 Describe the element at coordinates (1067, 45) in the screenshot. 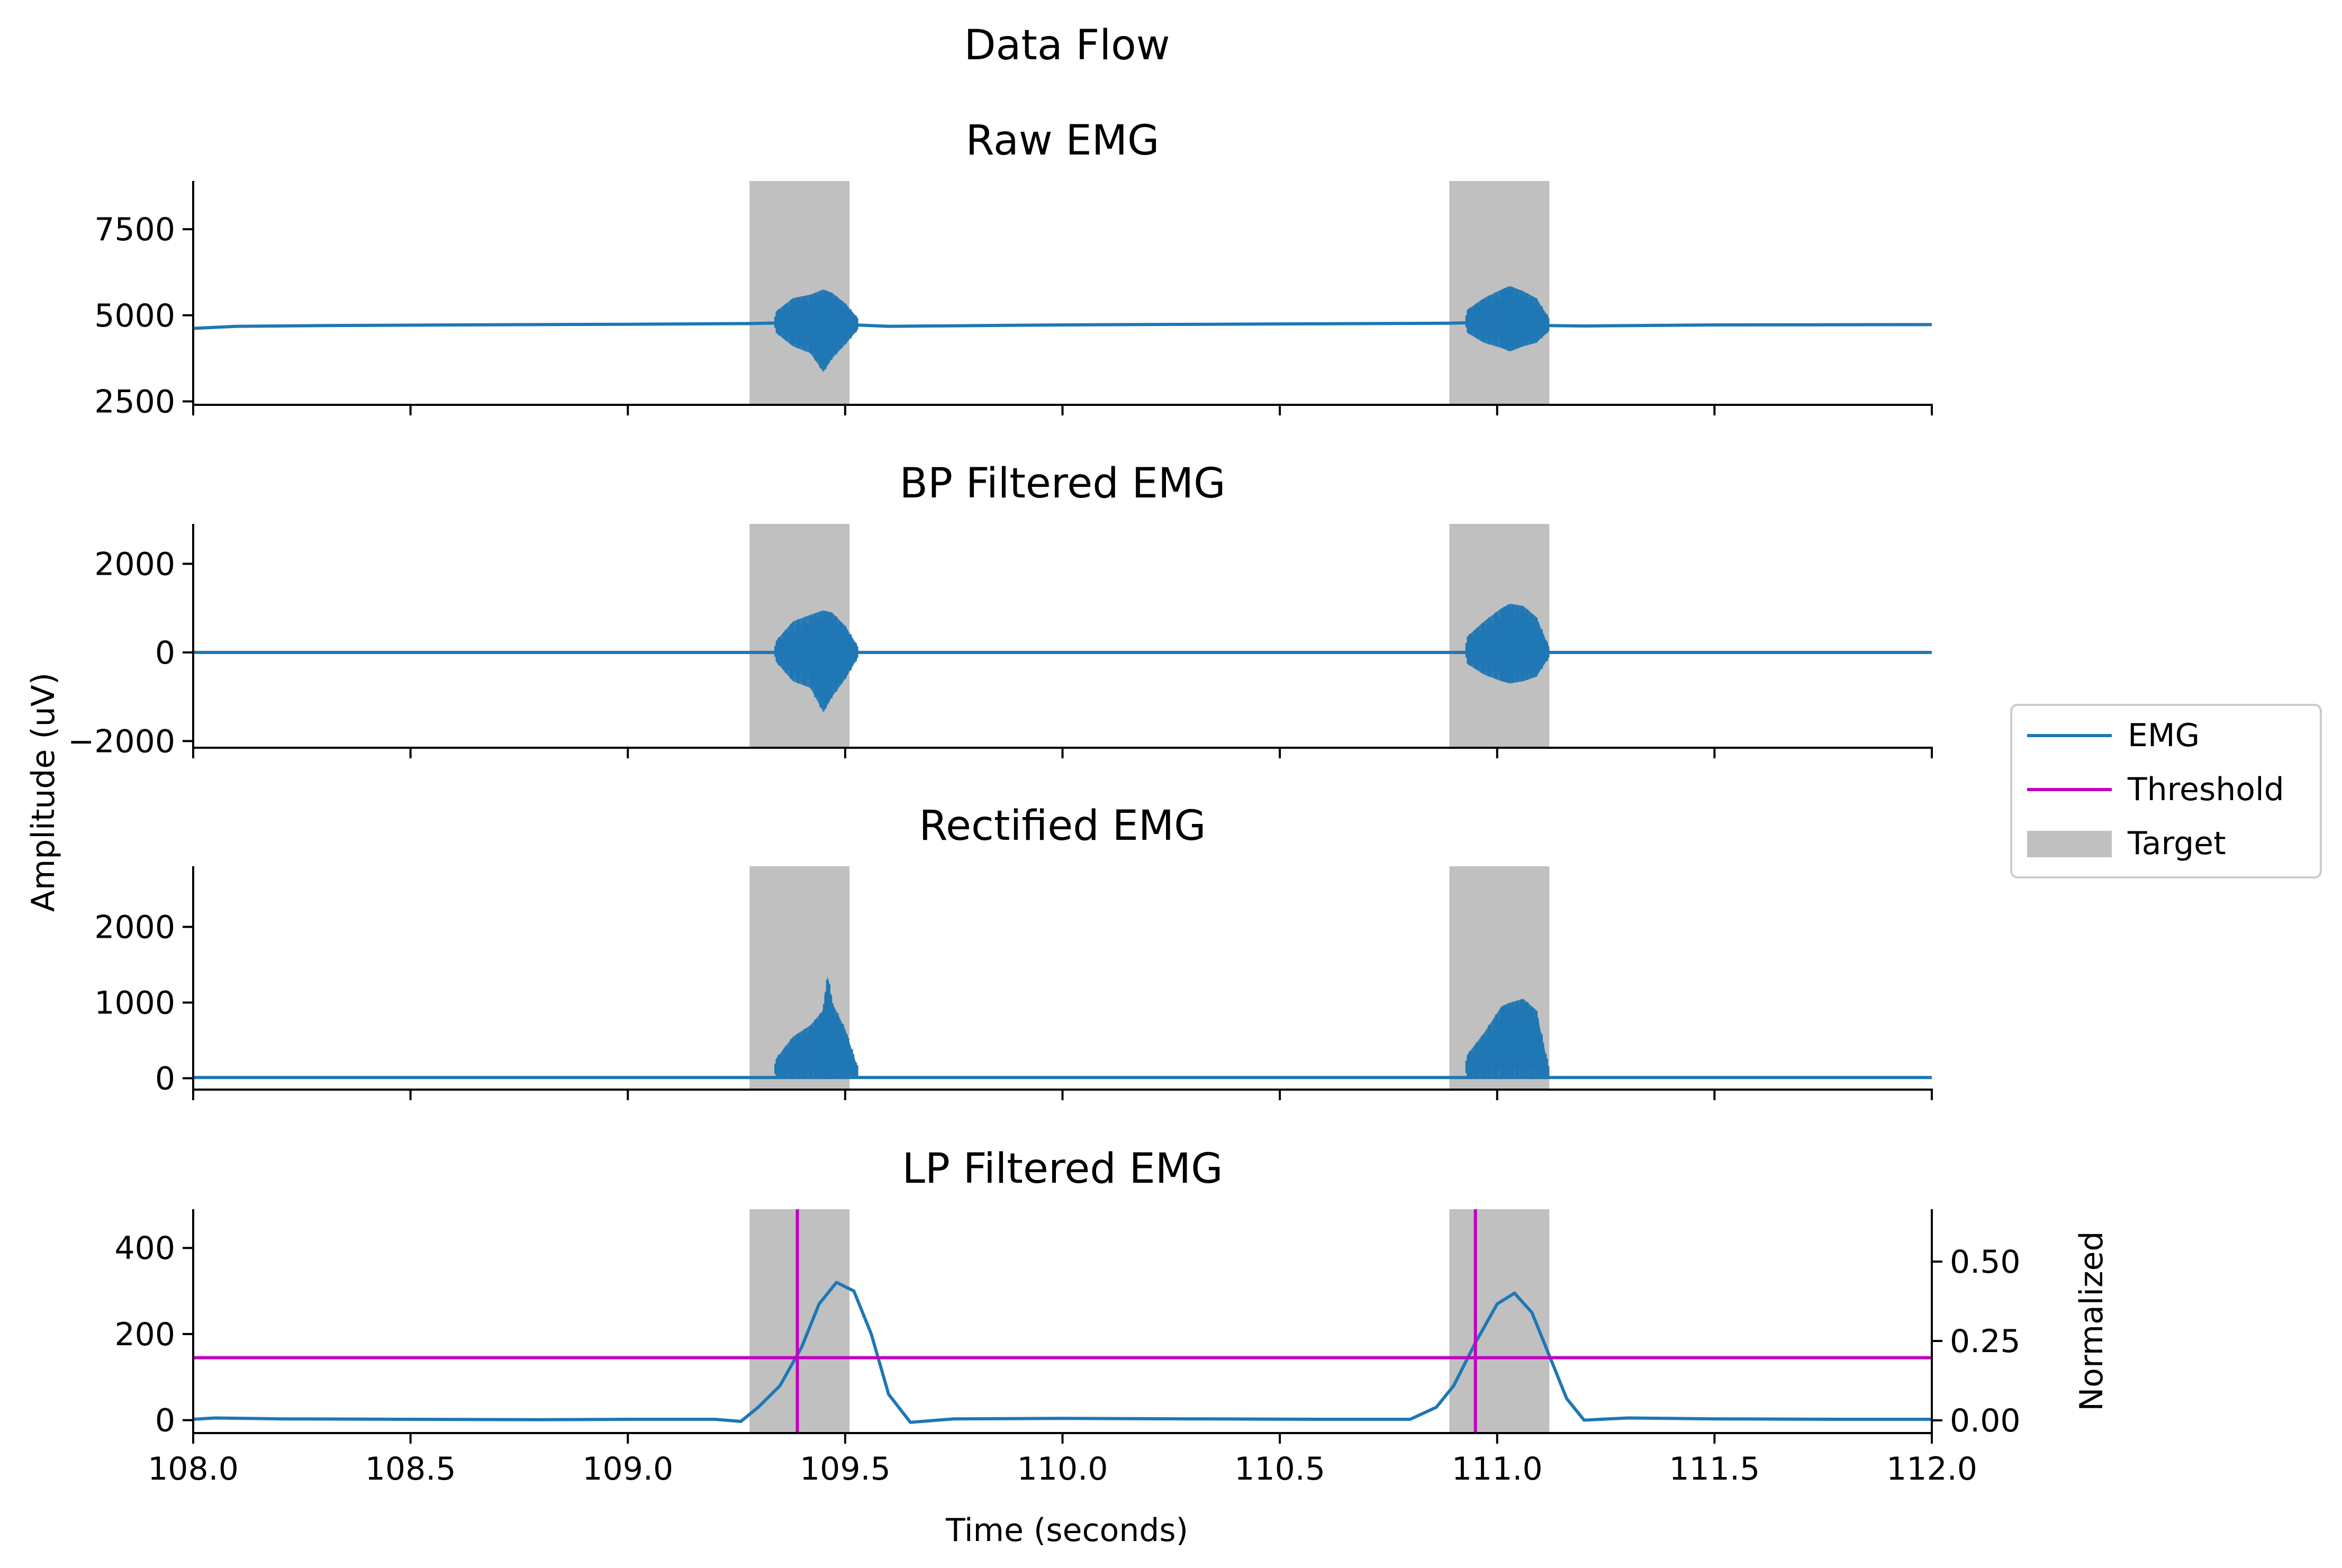

I see `figure-suptitle: Data Flow` at that location.